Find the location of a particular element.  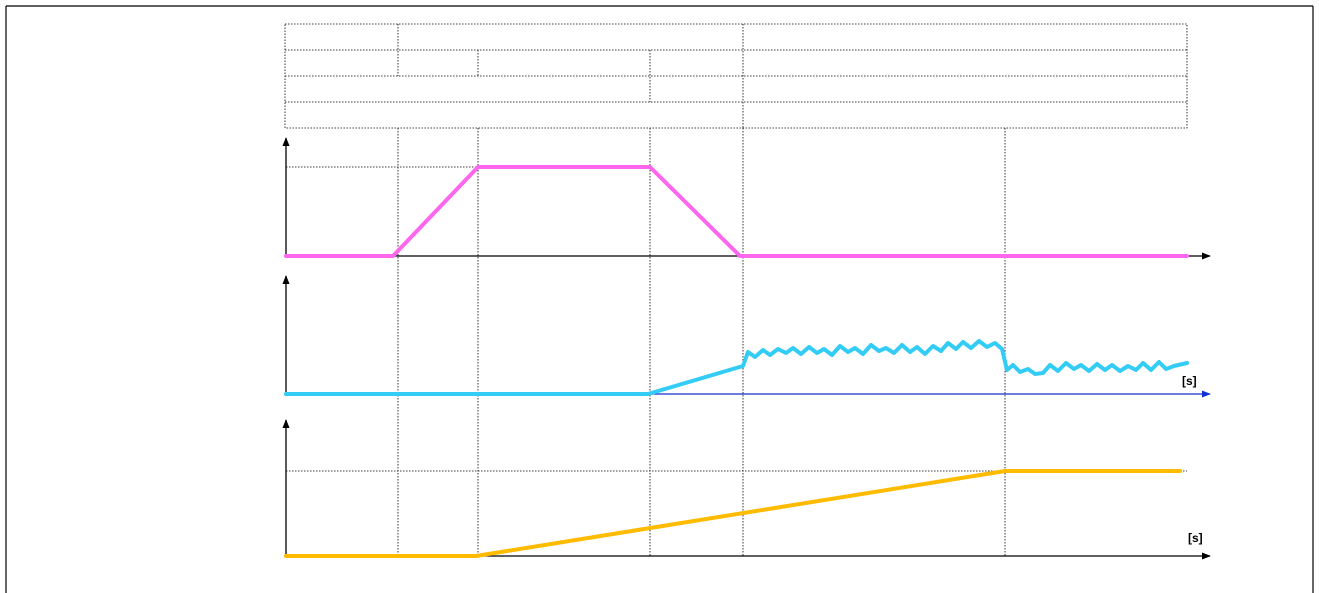

header-table is located at coordinates (736, 76).